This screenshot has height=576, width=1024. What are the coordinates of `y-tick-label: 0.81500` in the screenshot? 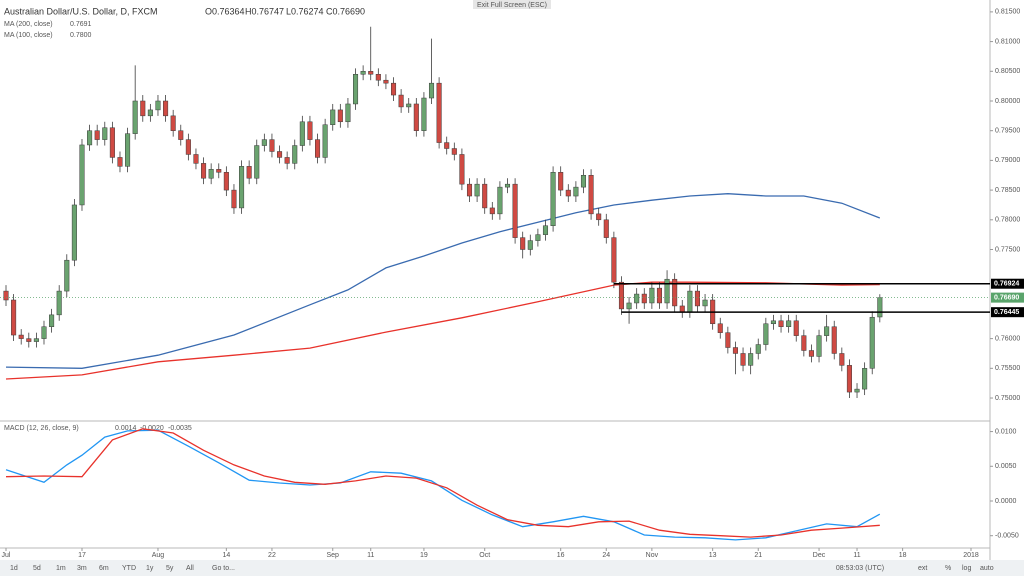 It's located at (1007, 12).